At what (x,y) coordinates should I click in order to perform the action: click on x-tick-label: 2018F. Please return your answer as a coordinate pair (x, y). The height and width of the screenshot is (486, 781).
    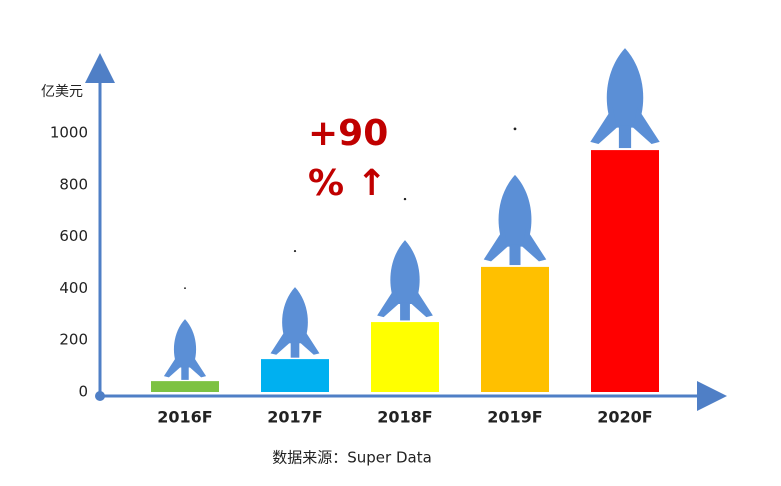
    Looking at the image, I should click on (404, 417).